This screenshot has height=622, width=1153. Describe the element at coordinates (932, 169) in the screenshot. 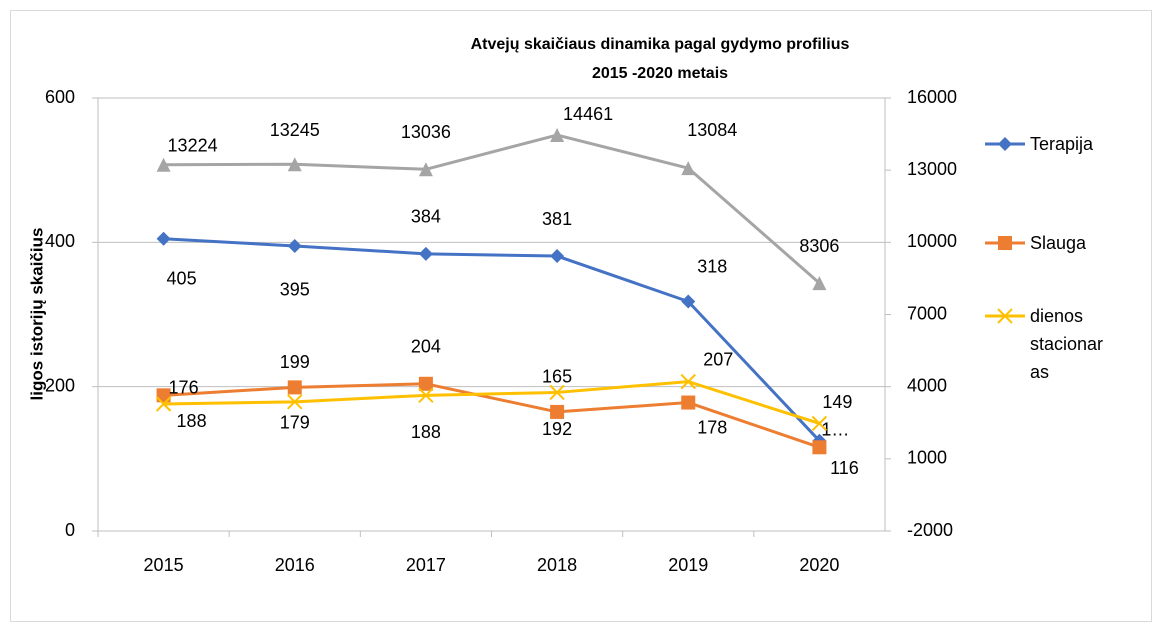

I see `y2-tick-label: 13000` at that location.